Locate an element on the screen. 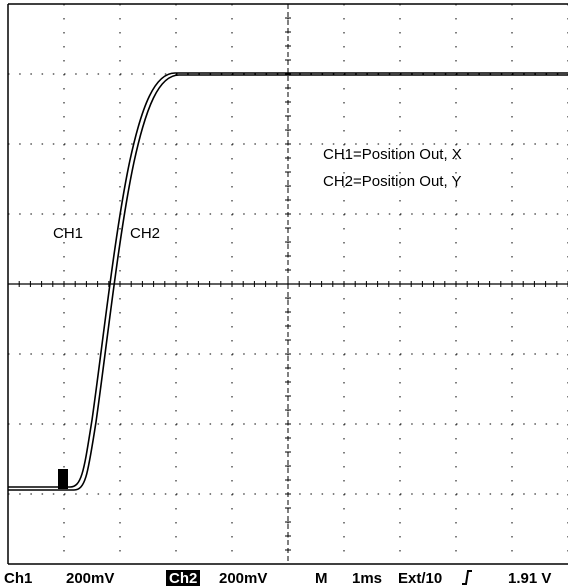 This screenshot has height=587, width=568. trace-label: CH1 is located at coordinates (68, 233).